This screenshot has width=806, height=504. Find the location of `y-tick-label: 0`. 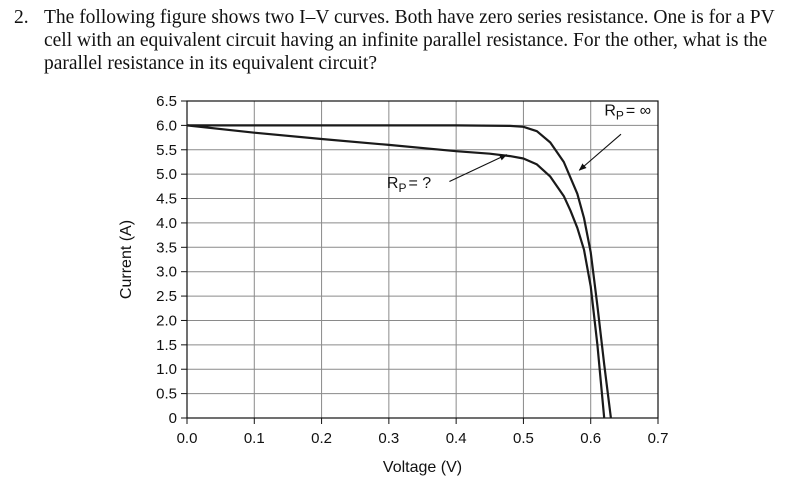

y-tick-label: 0 is located at coordinates (173, 418).